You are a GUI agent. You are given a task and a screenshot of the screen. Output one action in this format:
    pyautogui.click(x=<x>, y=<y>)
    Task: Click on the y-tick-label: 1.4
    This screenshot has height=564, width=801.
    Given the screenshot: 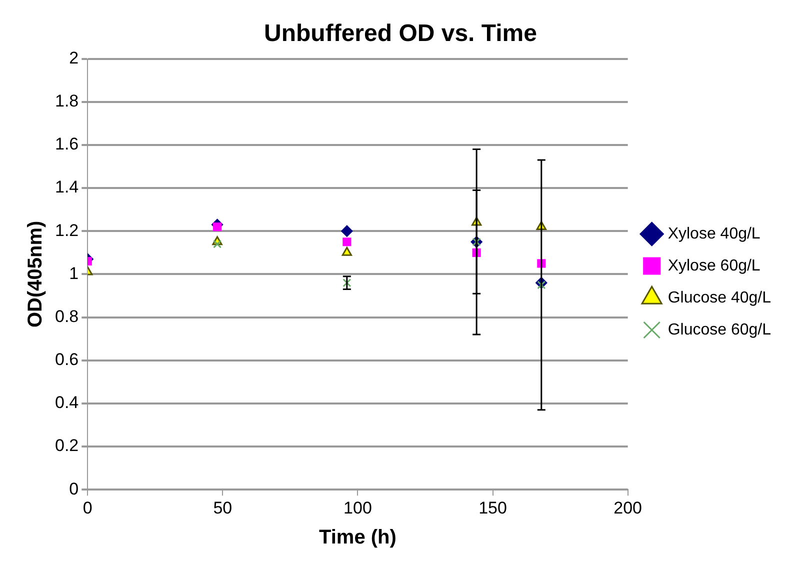 What is the action you would take?
    pyautogui.click(x=66, y=187)
    